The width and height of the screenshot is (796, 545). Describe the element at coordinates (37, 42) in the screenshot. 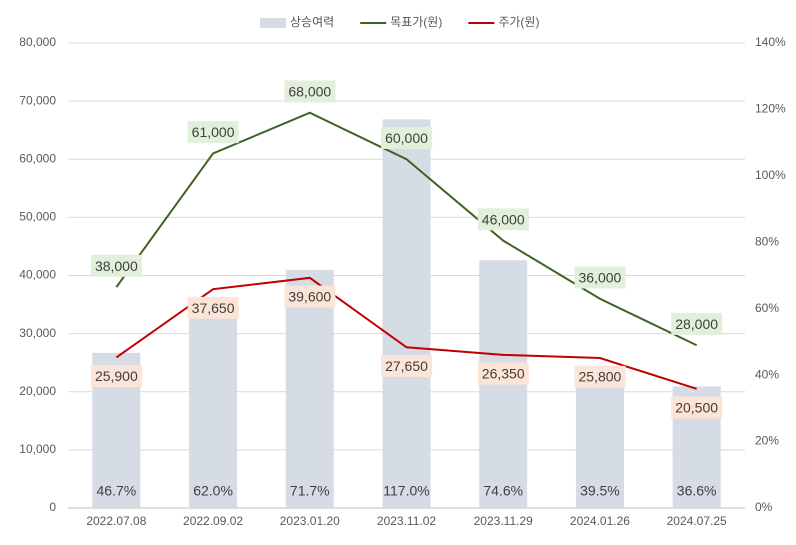

I see `y-tick-label: 80,000` at that location.